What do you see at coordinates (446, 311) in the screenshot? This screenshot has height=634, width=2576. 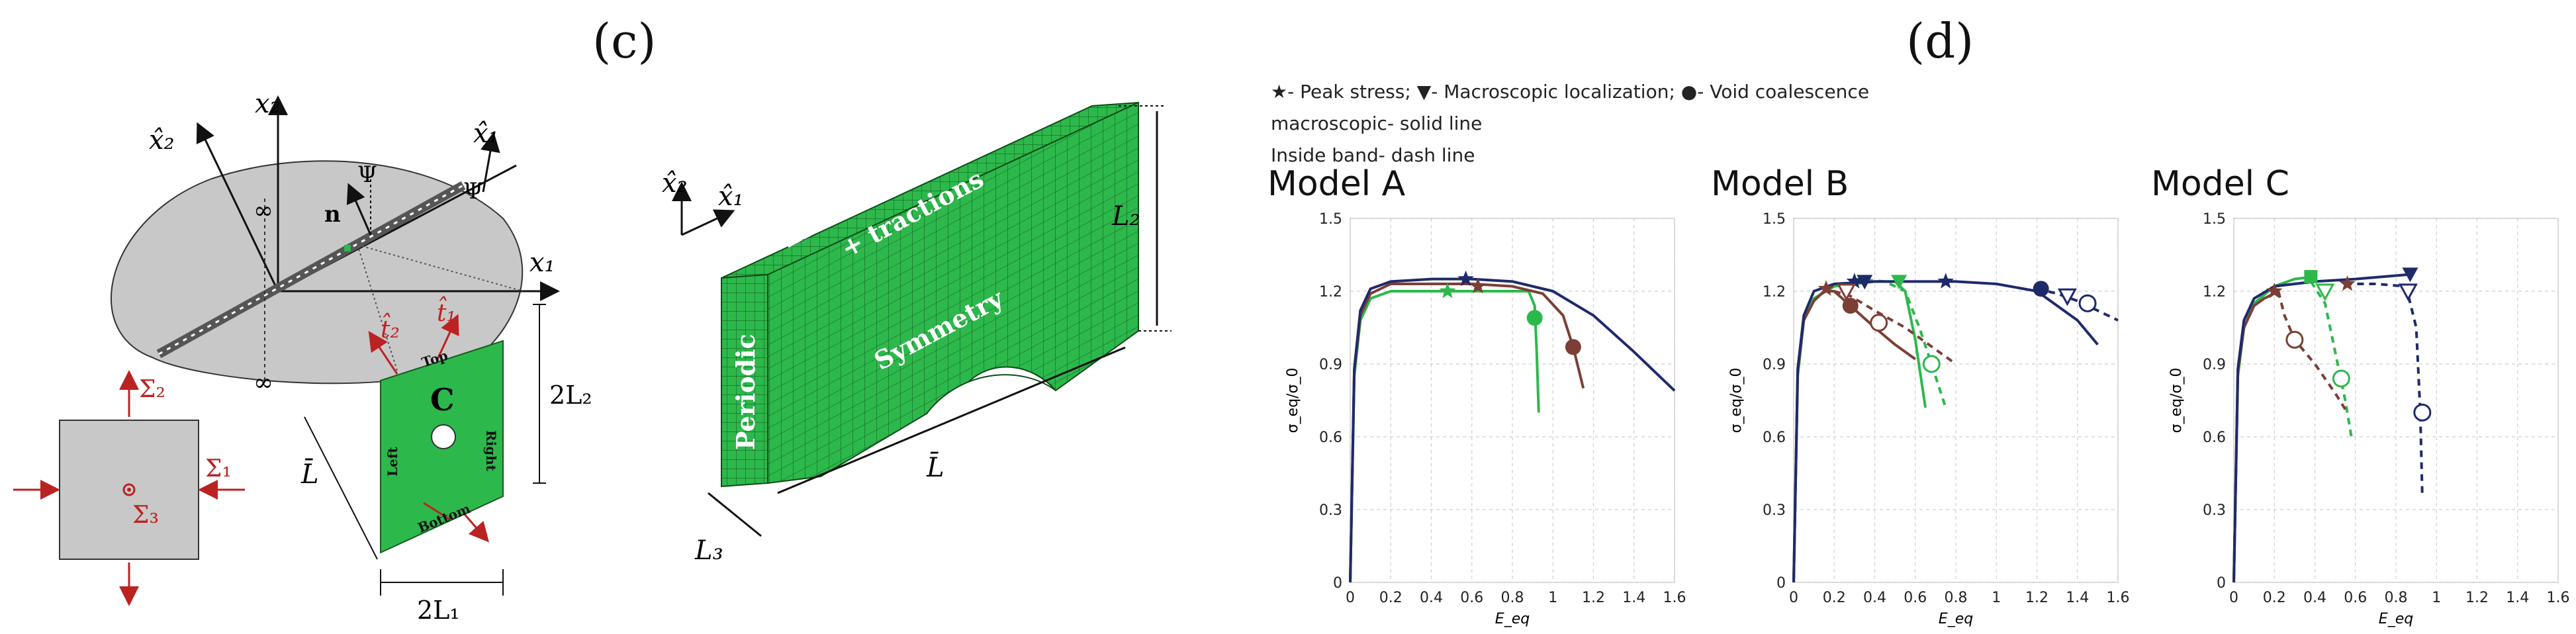 I see `t1hat-label: t̂₁` at bounding box center [446, 311].